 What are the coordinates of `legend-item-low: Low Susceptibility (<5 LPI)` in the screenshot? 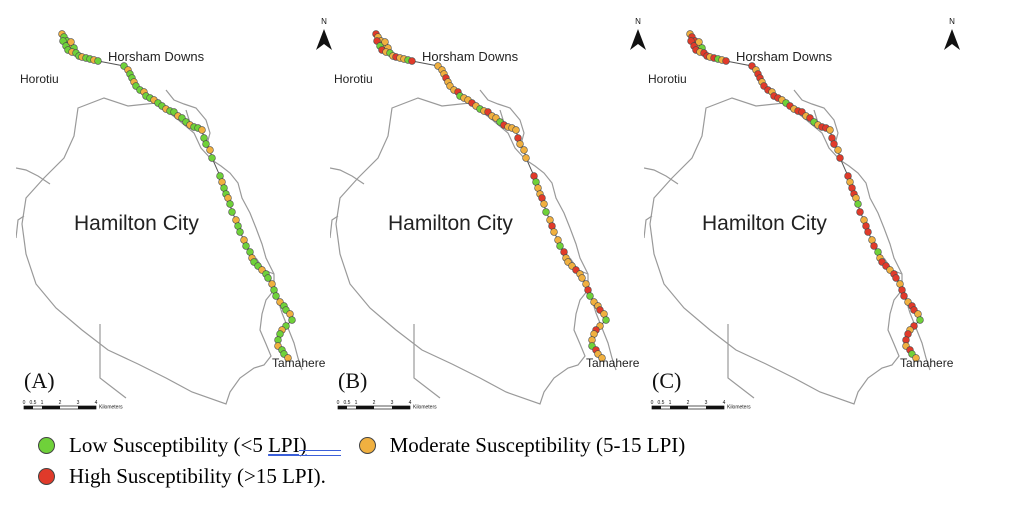 It's located at (172, 445).